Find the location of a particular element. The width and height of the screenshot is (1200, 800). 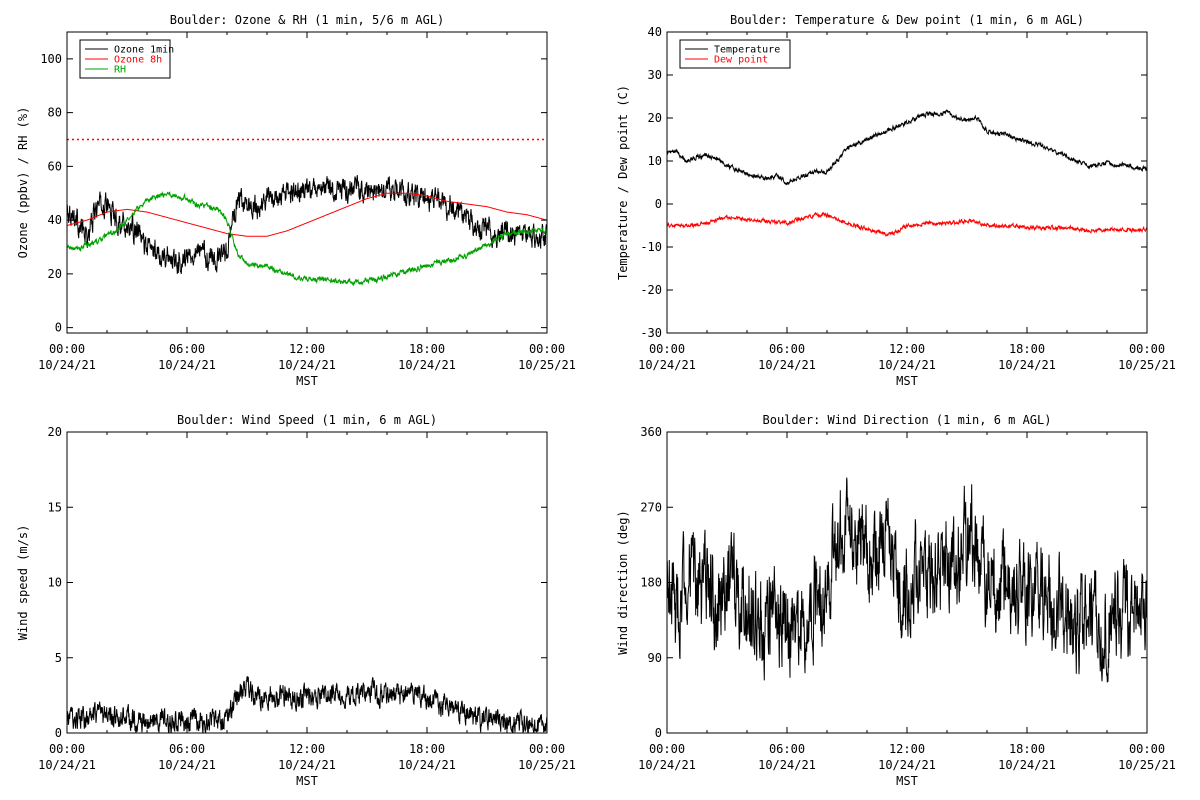

legend-label-ozone-8h: Ozone 8h is located at coordinates (138, 60).